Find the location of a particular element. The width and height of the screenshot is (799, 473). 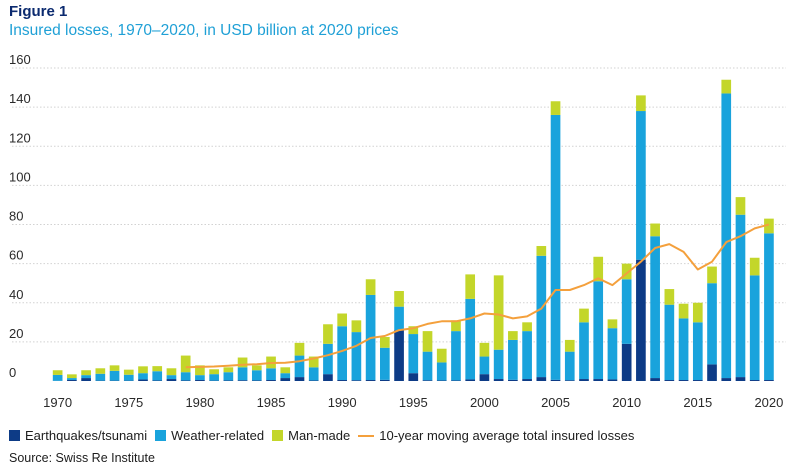

legend-swatch-manmade is located at coordinates (278, 435).